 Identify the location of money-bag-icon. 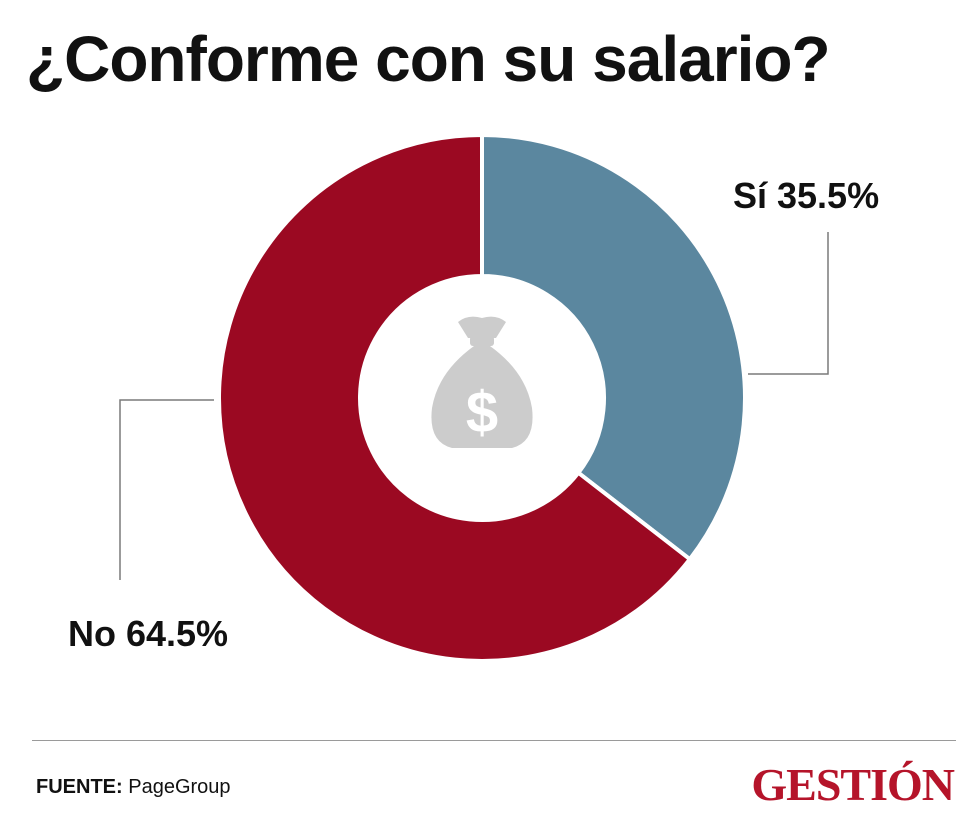
(482, 382).